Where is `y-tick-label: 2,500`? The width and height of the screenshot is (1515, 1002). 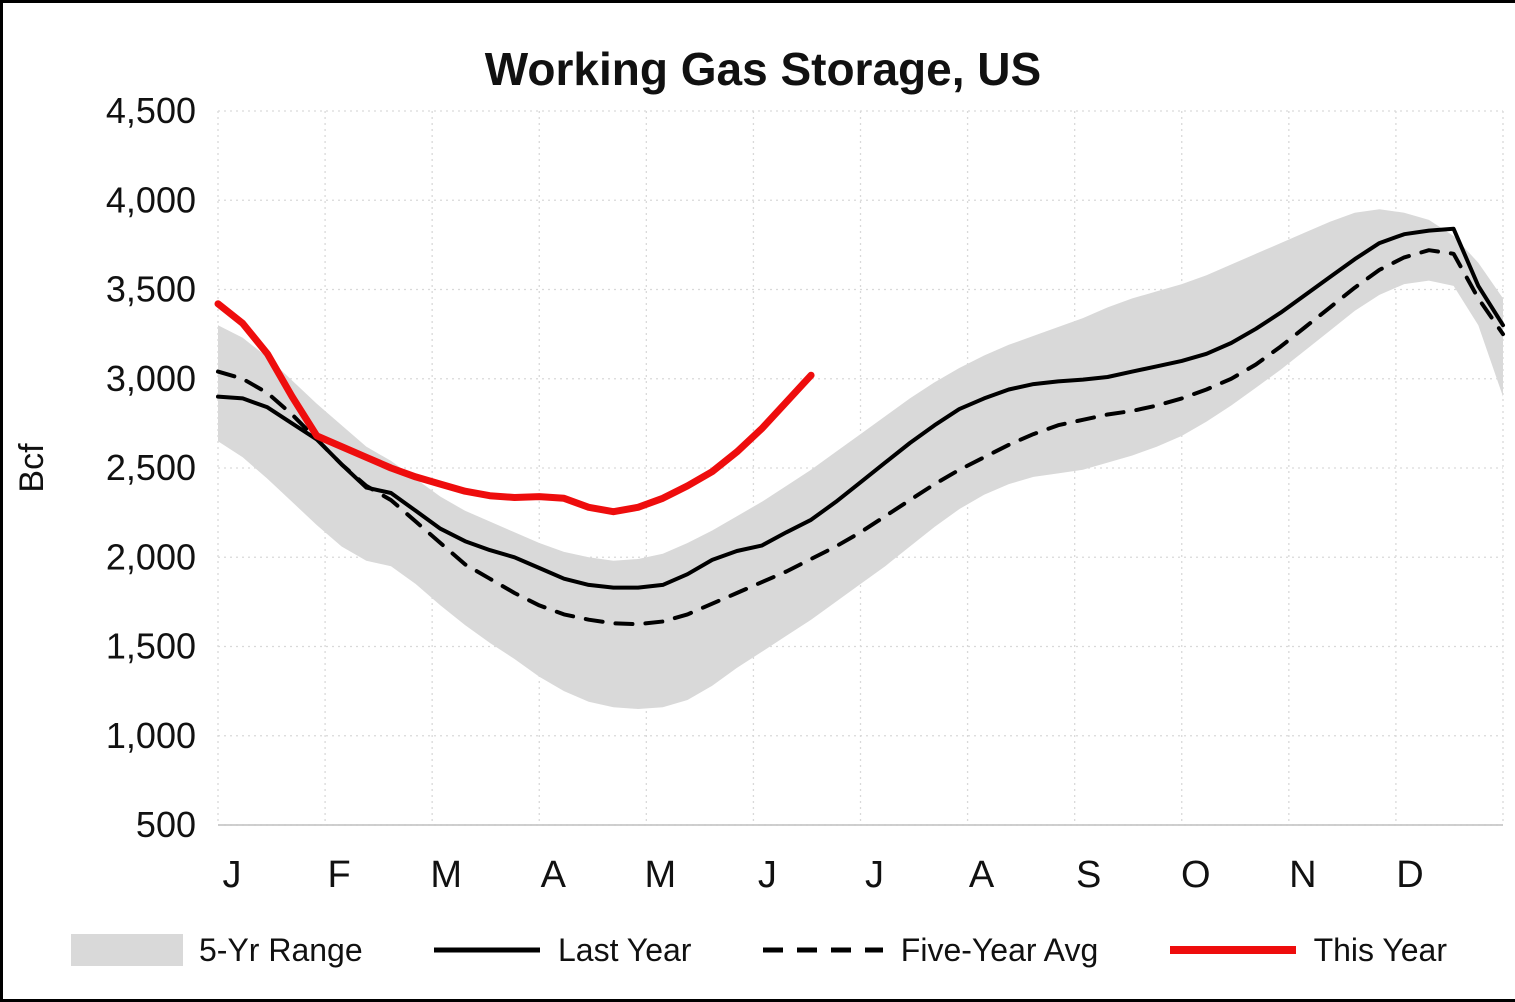
y-tick-label: 2,500 is located at coordinates (151, 467).